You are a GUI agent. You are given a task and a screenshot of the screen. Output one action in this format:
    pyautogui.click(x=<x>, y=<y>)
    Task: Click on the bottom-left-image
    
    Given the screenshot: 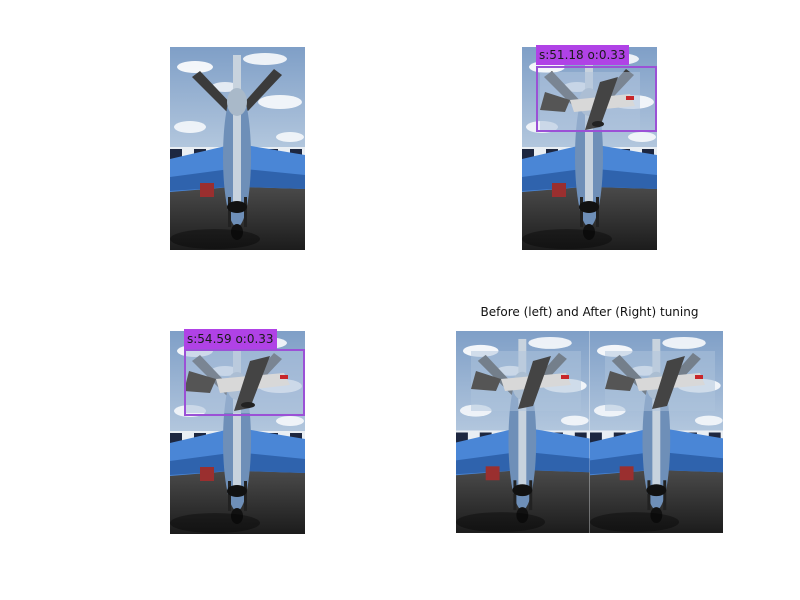 What is the action you would take?
    pyautogui.click(x=237, y=432)
    